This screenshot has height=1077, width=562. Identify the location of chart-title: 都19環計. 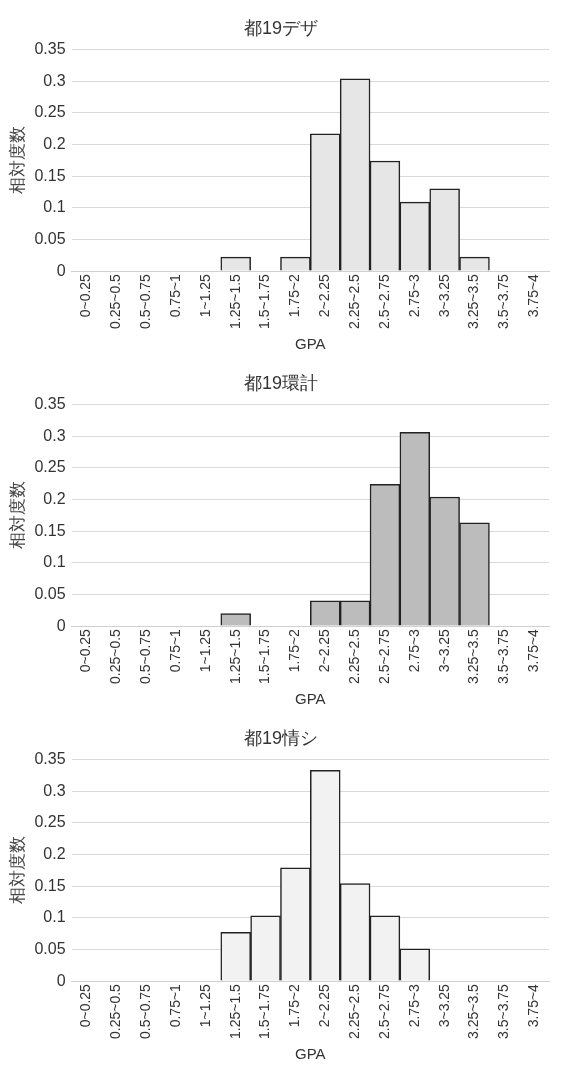
(281, 382).